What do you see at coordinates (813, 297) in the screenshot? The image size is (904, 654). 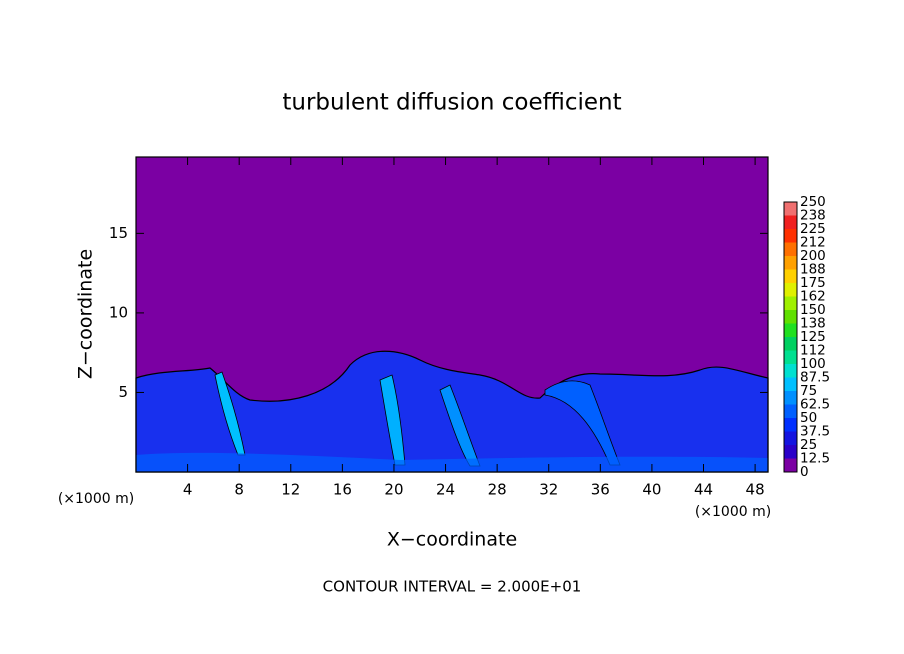 I see `colorbar-label: 162` at bounding box center [813, 297].